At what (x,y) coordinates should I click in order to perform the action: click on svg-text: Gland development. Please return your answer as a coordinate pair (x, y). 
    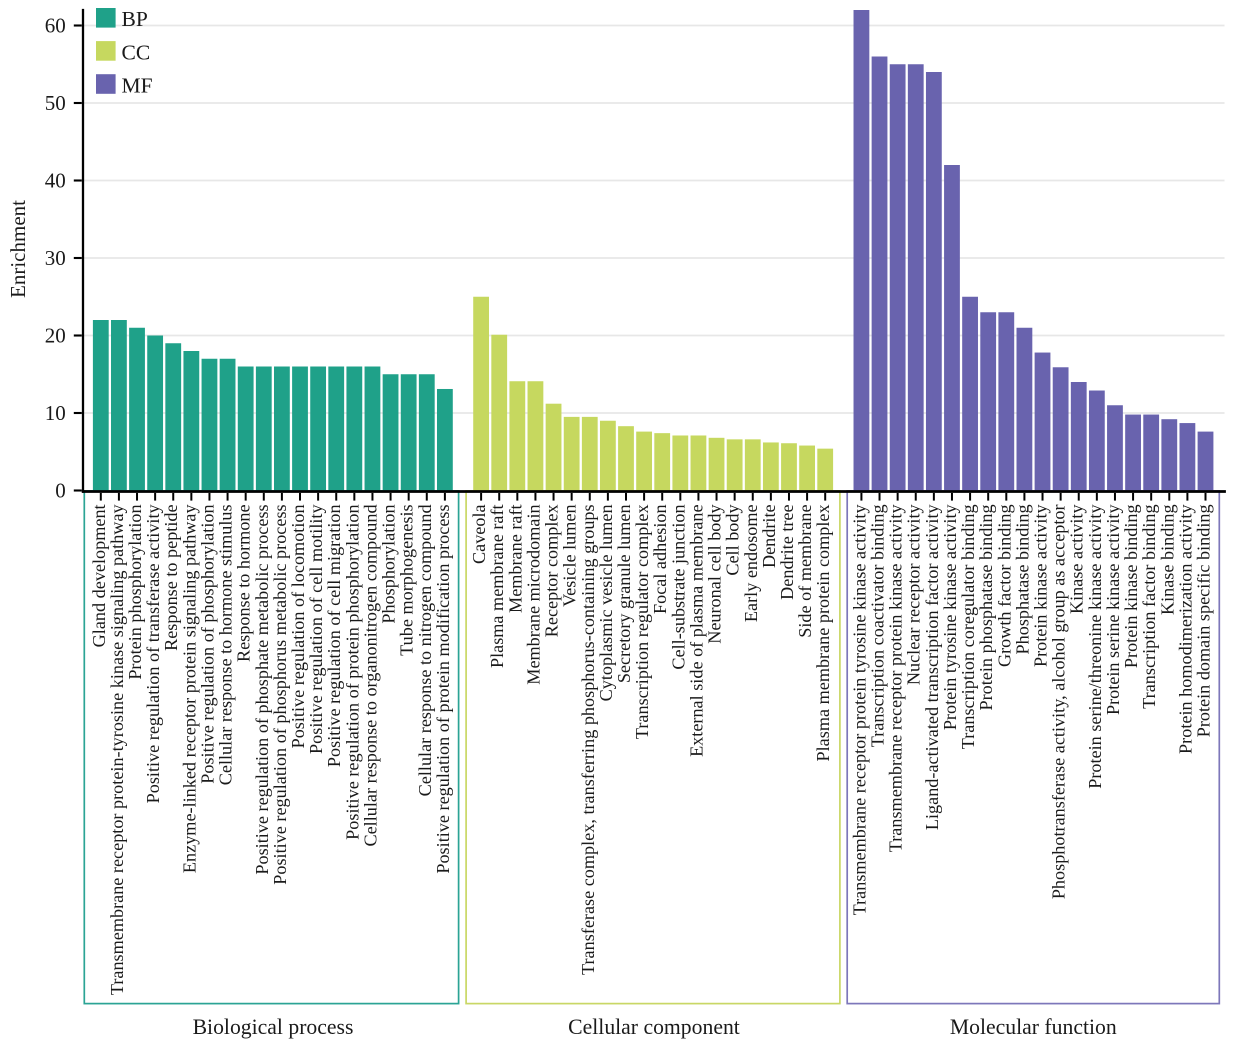
    Looking at the image, I should click on (99, 575).